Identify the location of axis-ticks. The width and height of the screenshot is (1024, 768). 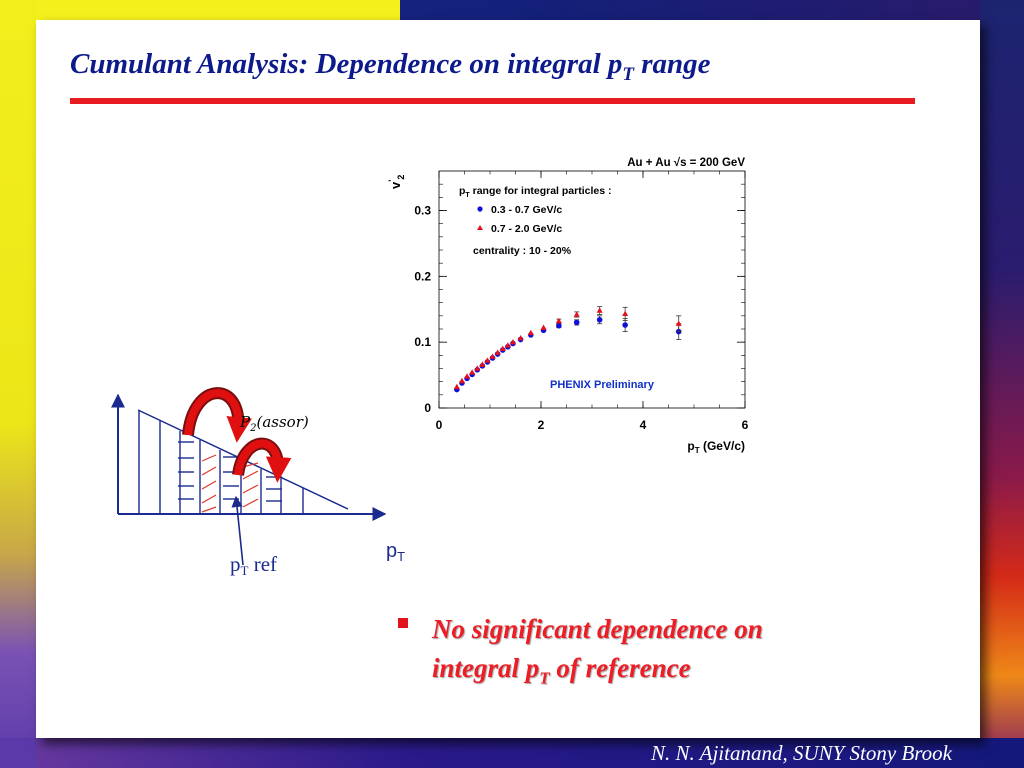
(592, 290).